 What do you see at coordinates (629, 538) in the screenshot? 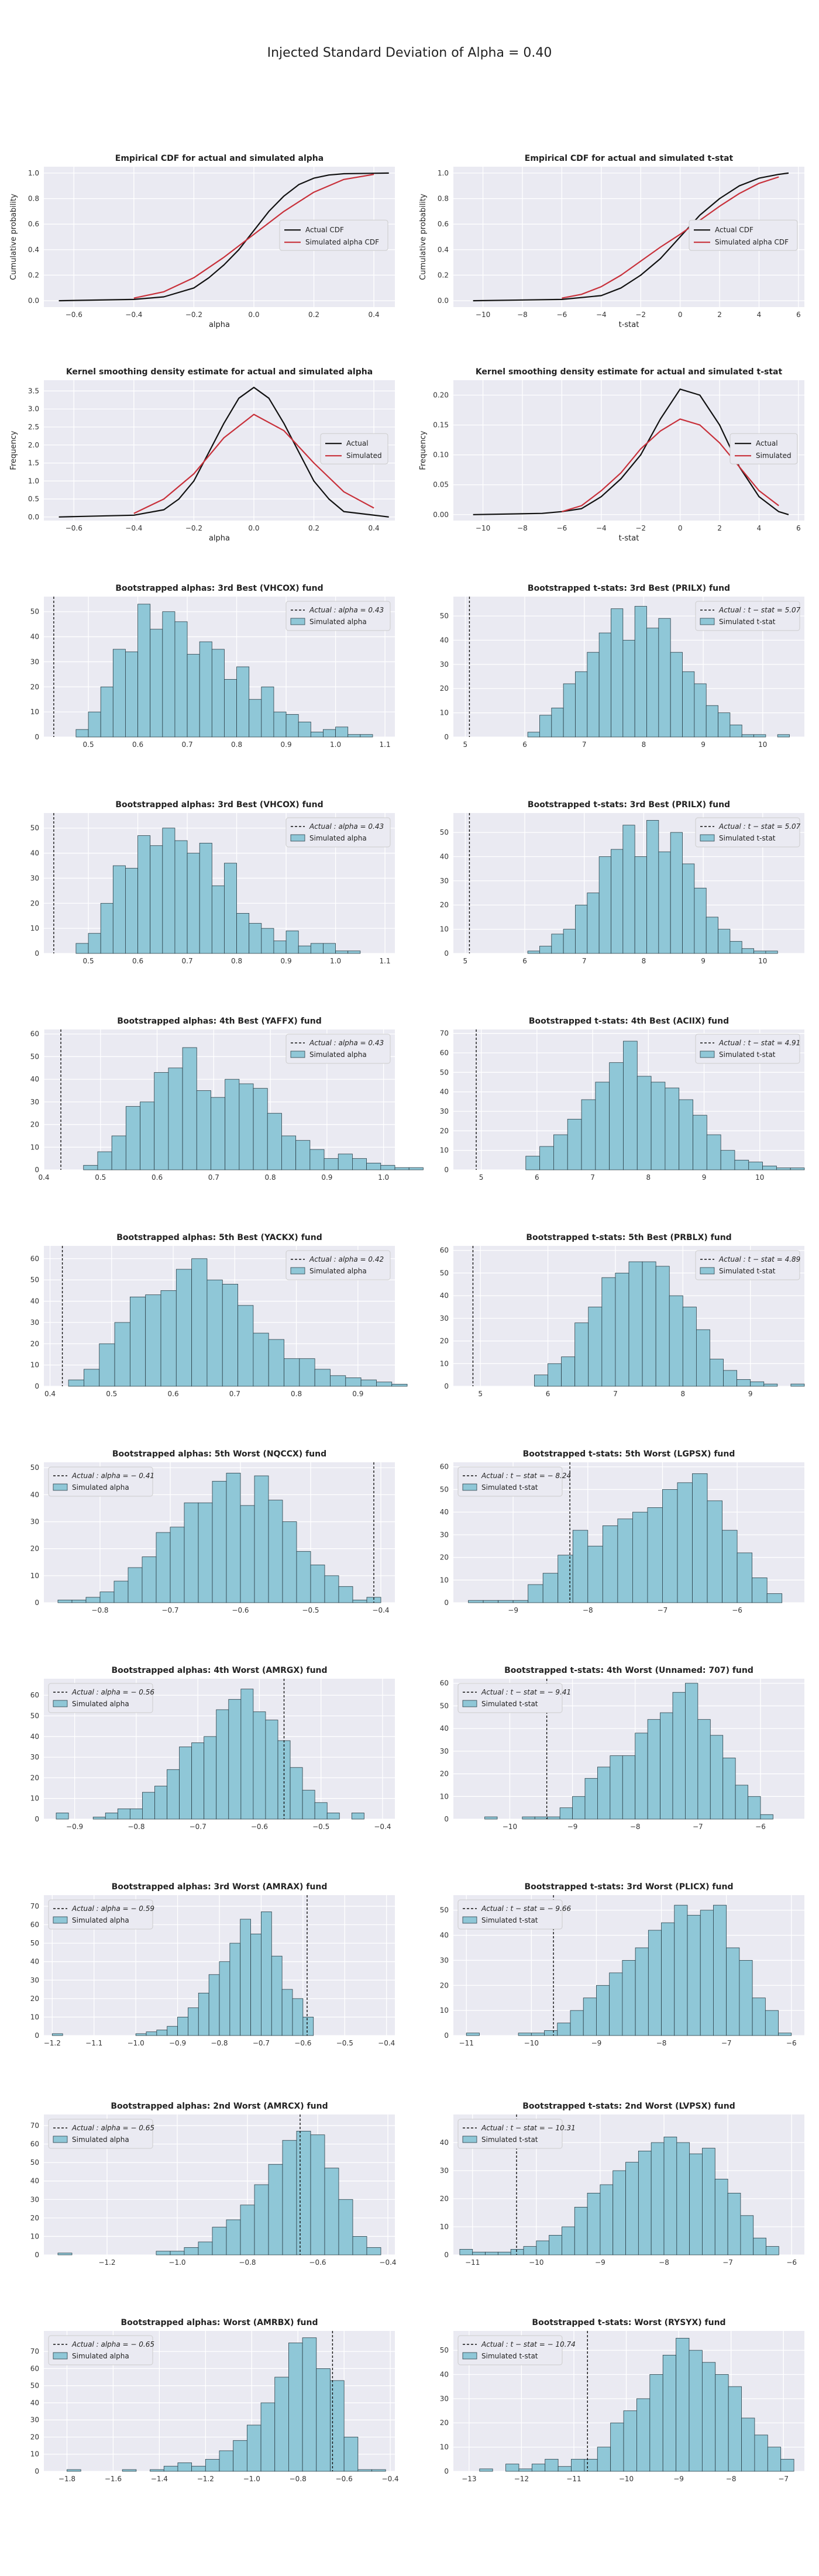
I see `x-axis-label: t-stat` at bounding box center [629, 538].